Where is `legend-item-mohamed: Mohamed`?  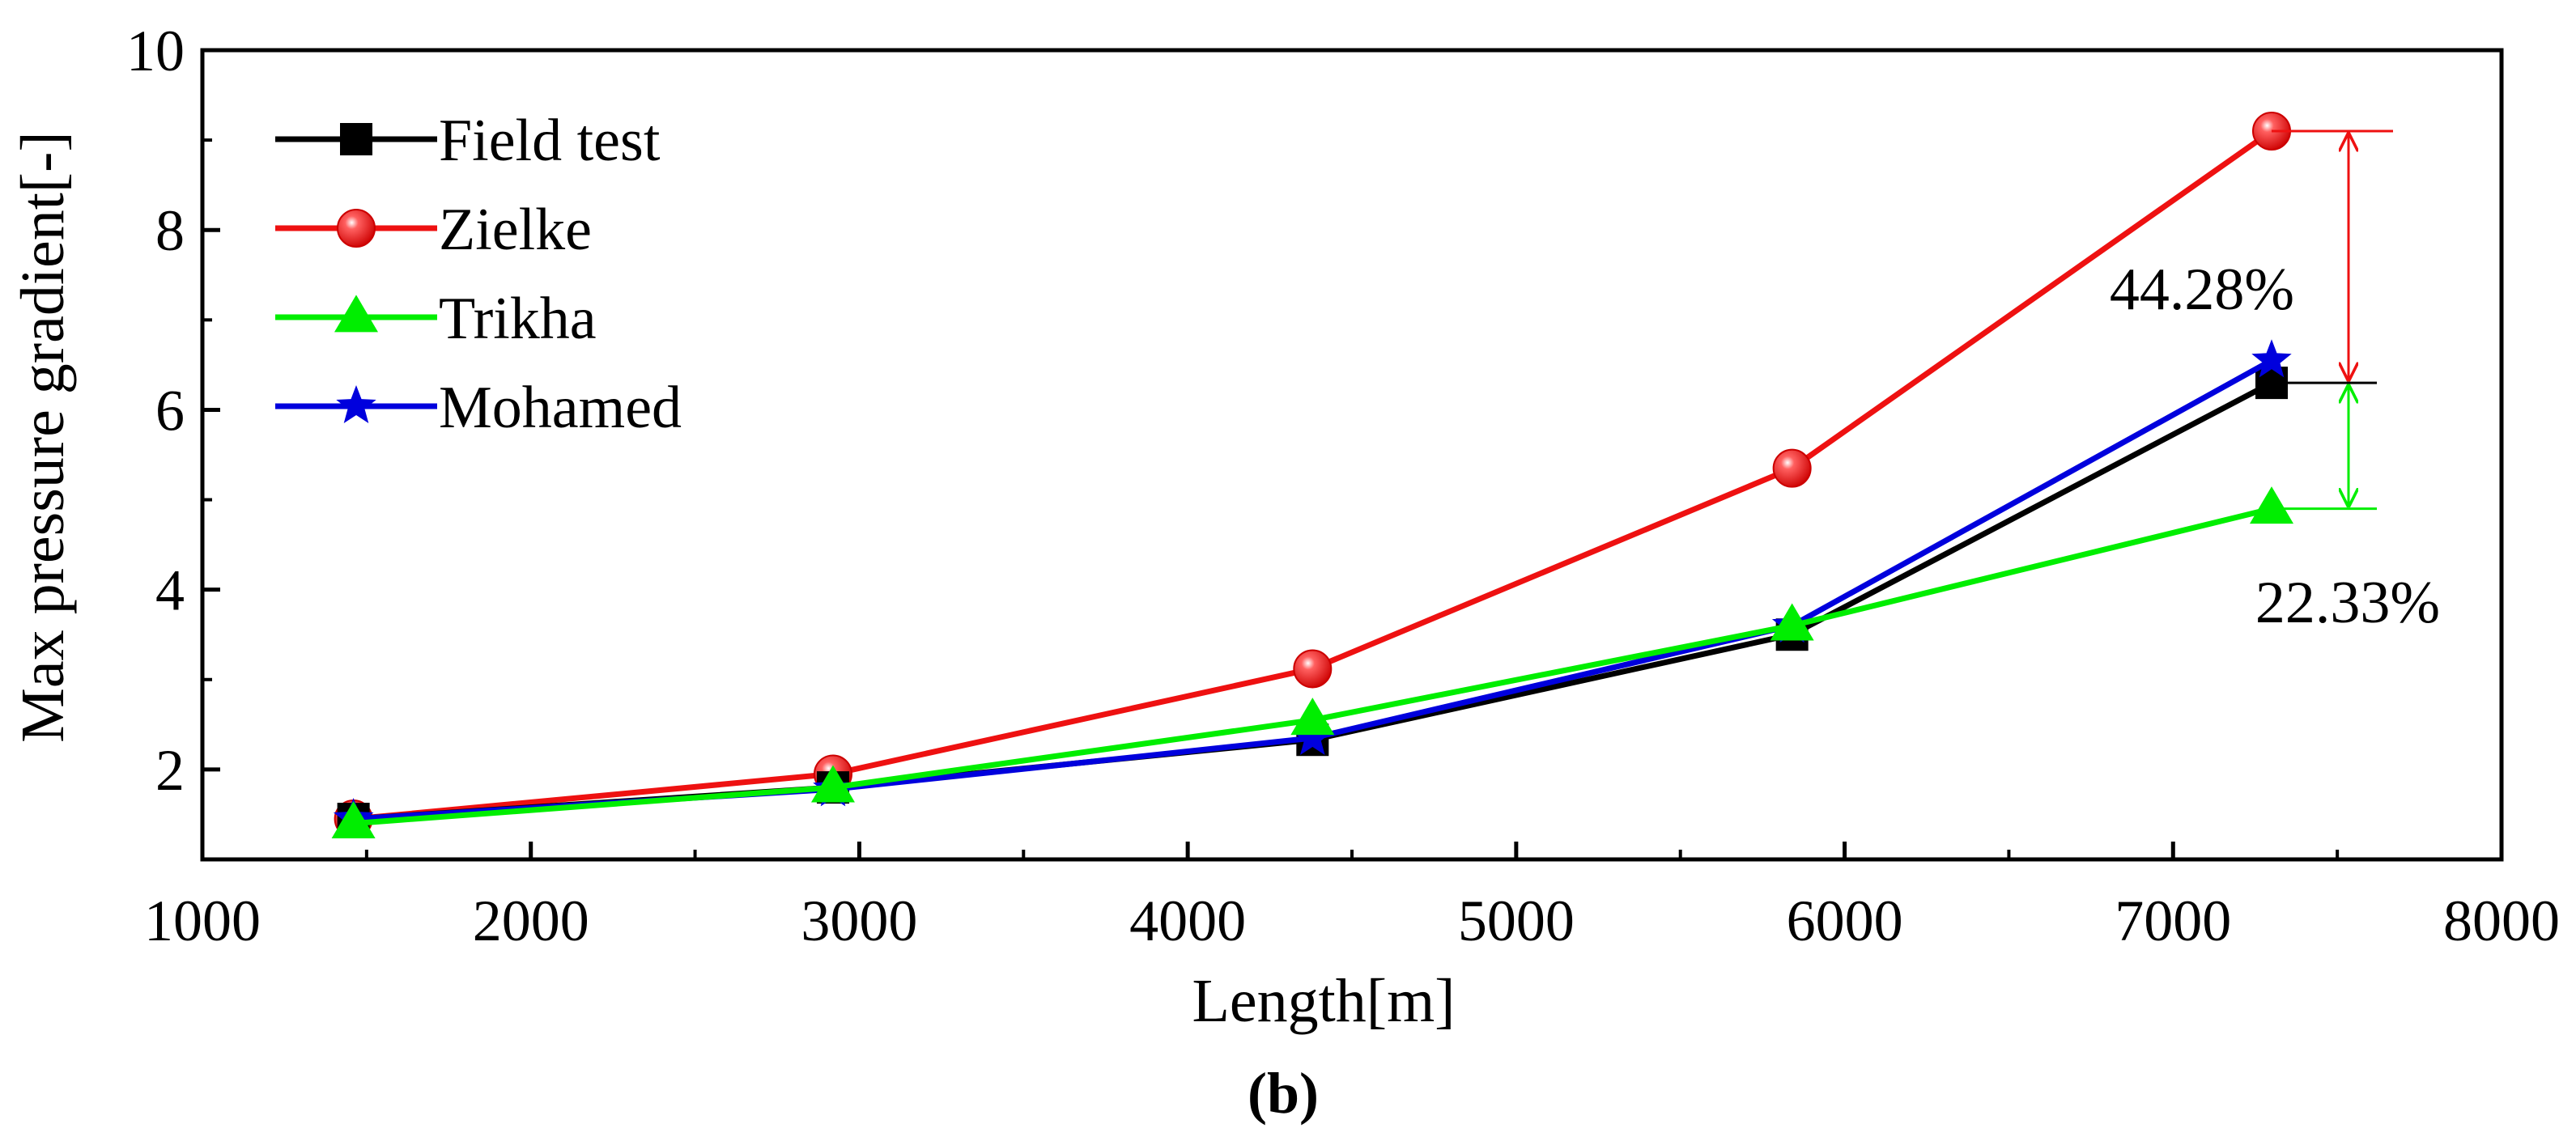 legend-item-mohamed: Mohamed is located at coordinates (478, 408).